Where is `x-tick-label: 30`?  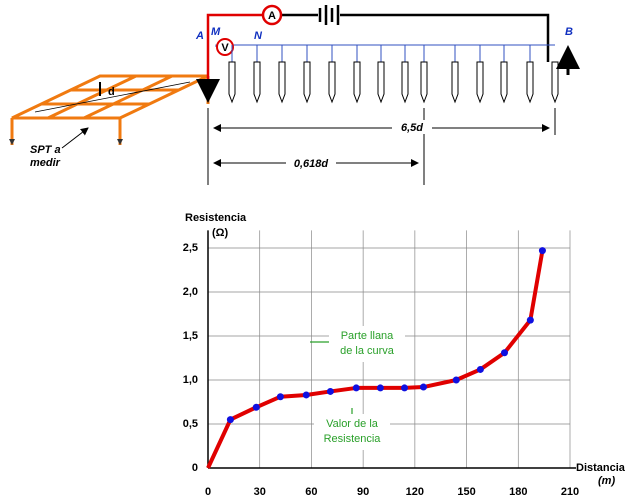
x-tick-label: 30 is located at coordinates (260, 492).